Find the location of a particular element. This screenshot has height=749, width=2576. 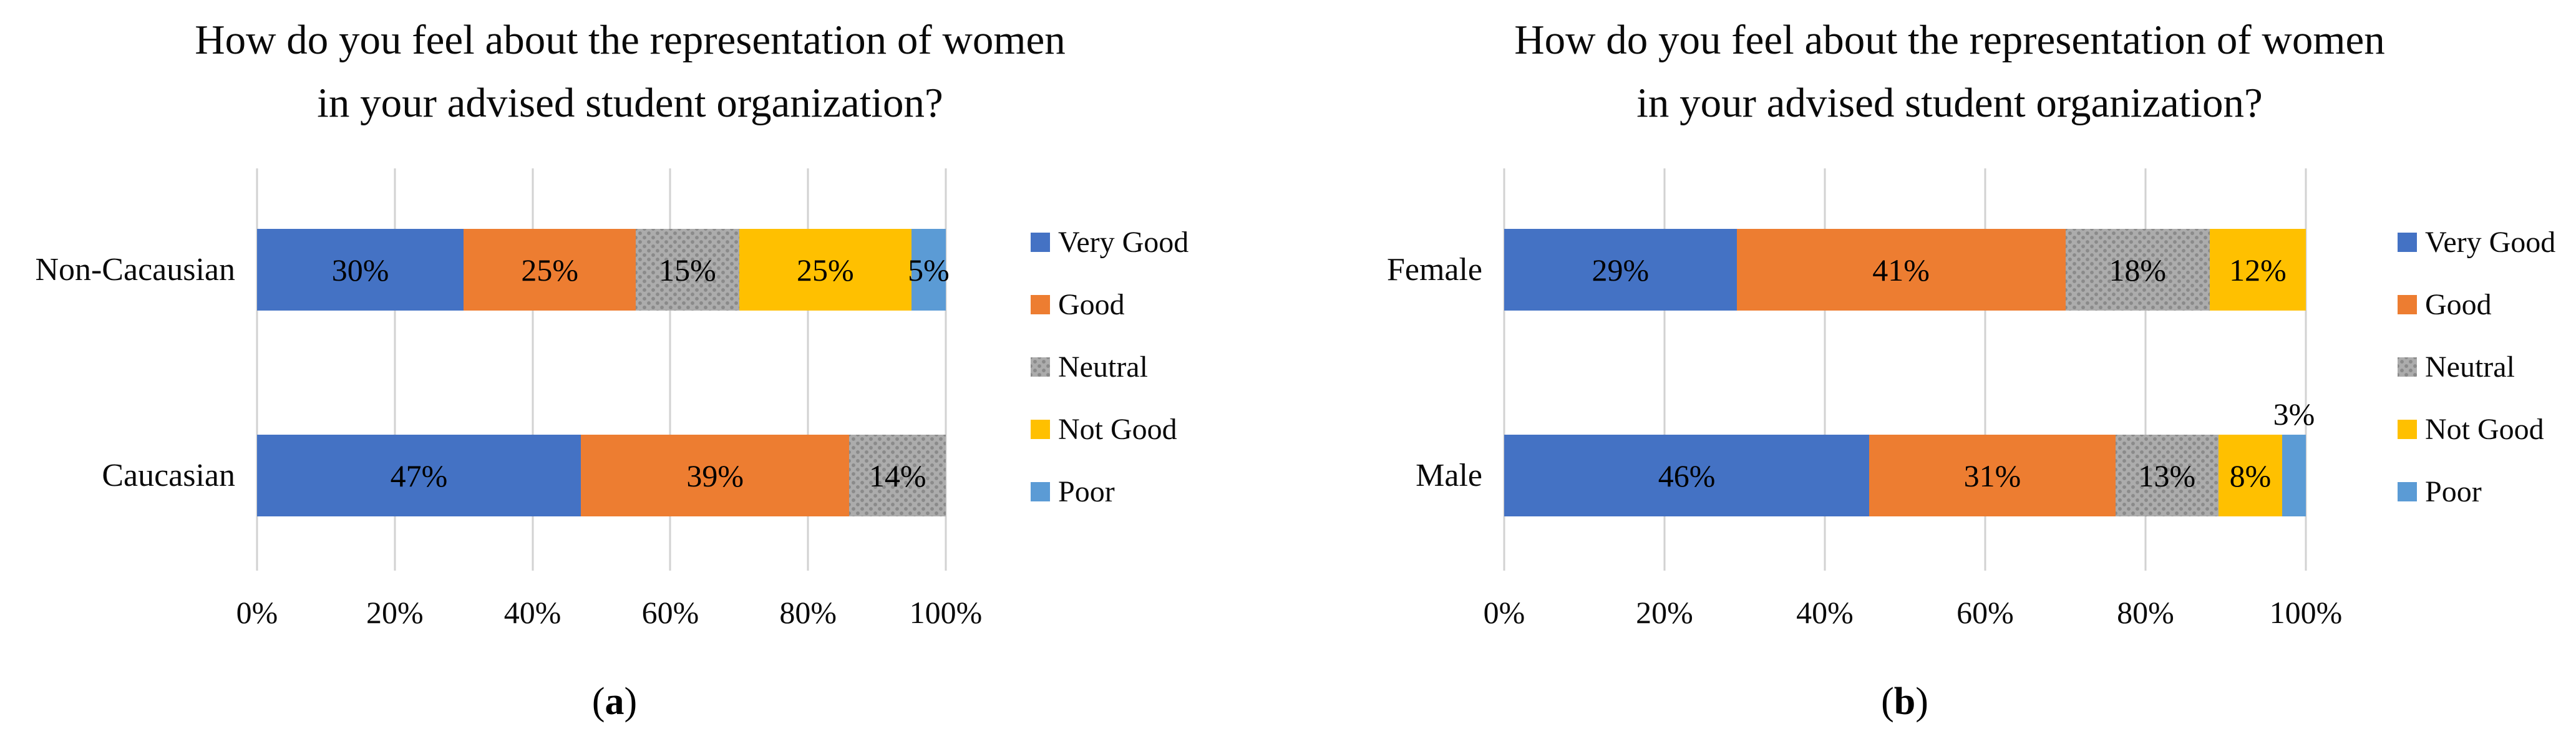

bar-segment-neutral: 15% is located at coordinates (687, 270).